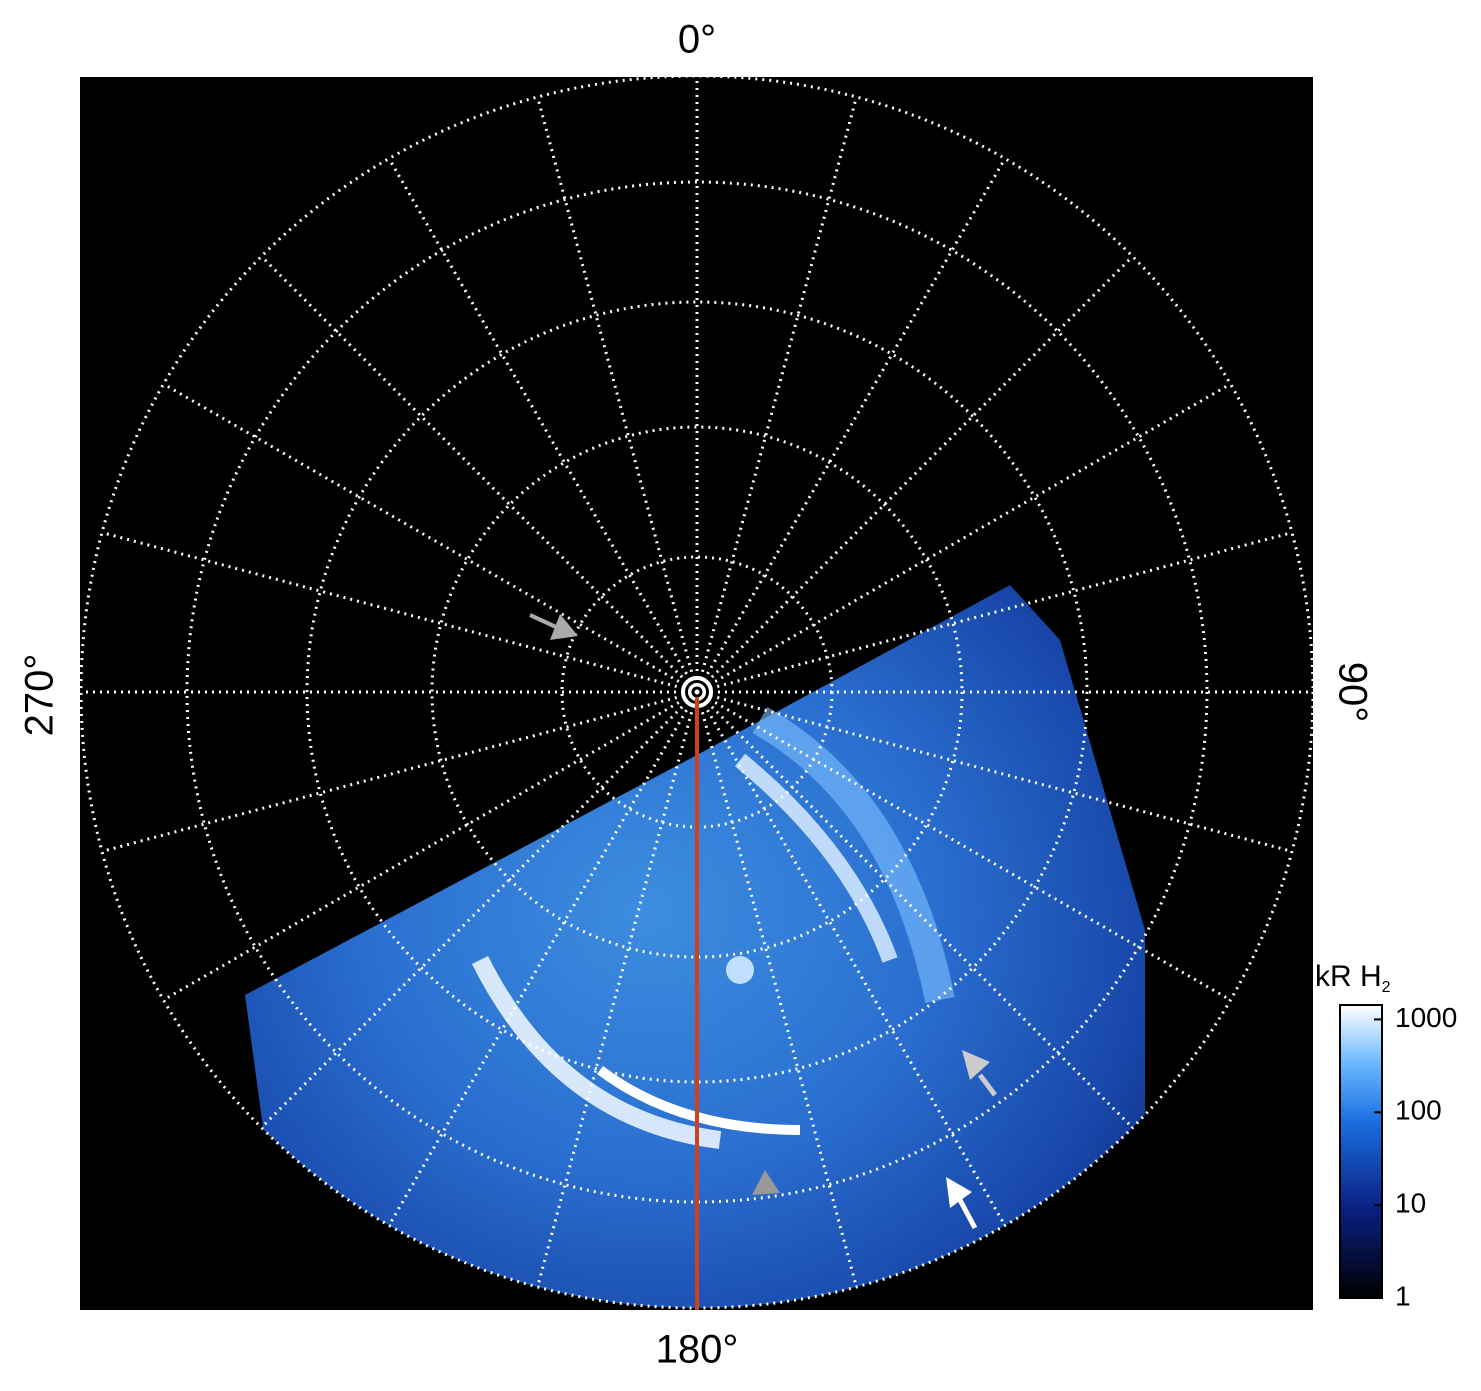  Describe the element at coordinates (1386, 1135) in the screenshot. I see `colorbar: kR H2 1 10 100 1000` at that location.